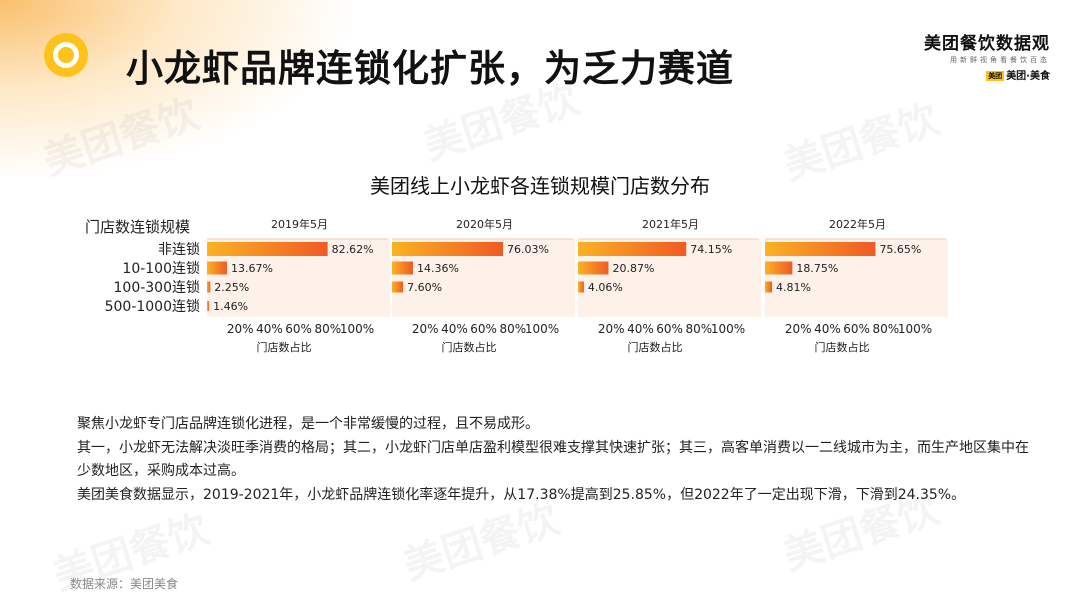 The height and width of the screenshot is (608, 1080). I want to click on panel-year-label: 2019年5月, so click(299, 224).